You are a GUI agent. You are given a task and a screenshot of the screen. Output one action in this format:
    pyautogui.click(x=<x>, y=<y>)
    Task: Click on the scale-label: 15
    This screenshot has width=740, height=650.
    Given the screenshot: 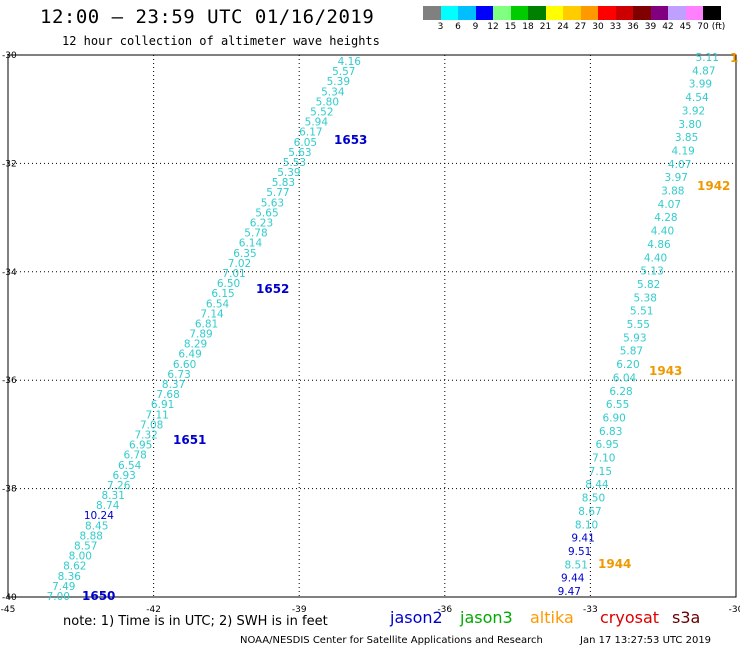 What is the action you would take?
    pyautogui.click(x=510, y=27)
    